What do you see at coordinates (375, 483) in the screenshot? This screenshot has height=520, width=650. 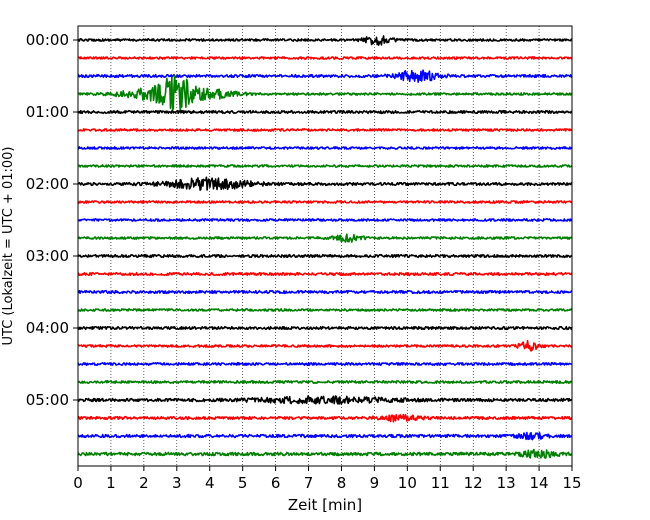 I see `x-tick-label-9: 9` at bounding box center [375, 483].